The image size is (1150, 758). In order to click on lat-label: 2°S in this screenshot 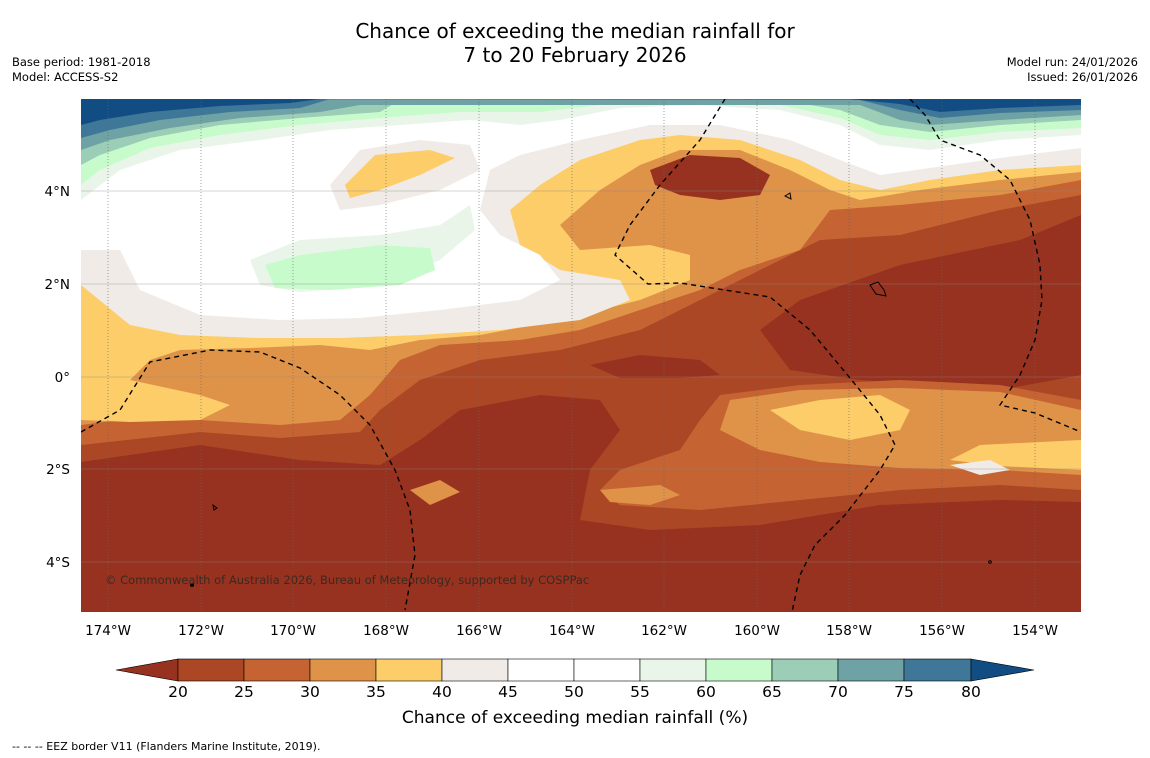, I will do `click(58, 470)`.